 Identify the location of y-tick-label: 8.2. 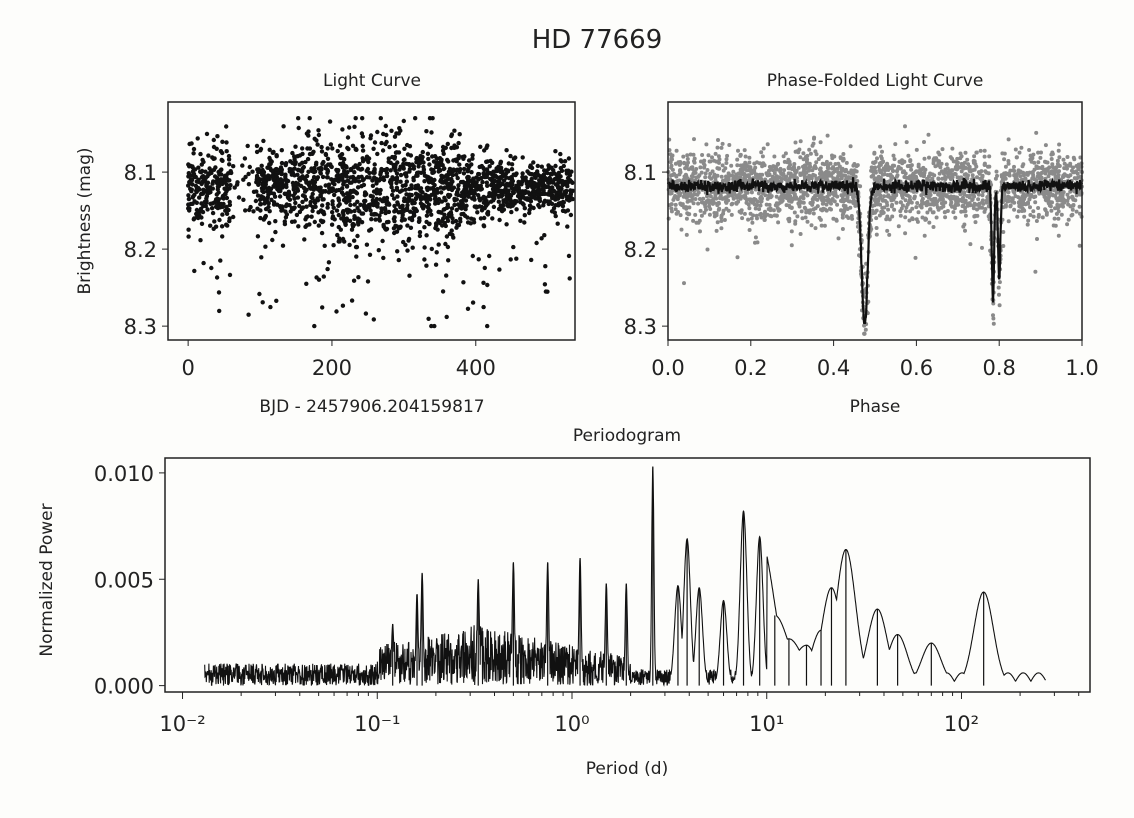
(140, 250).